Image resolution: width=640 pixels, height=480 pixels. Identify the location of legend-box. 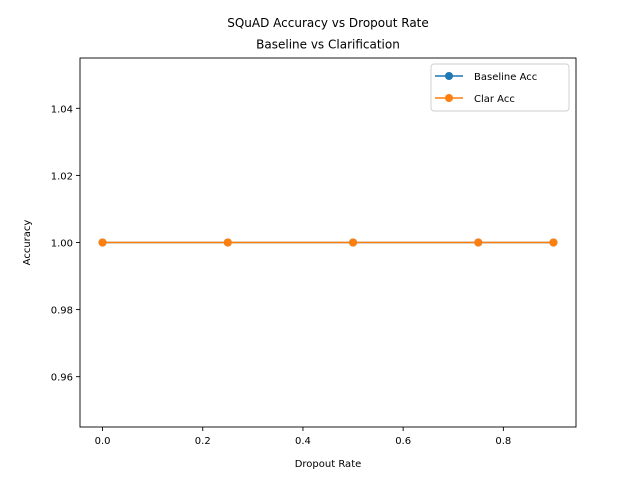
(500, 87).